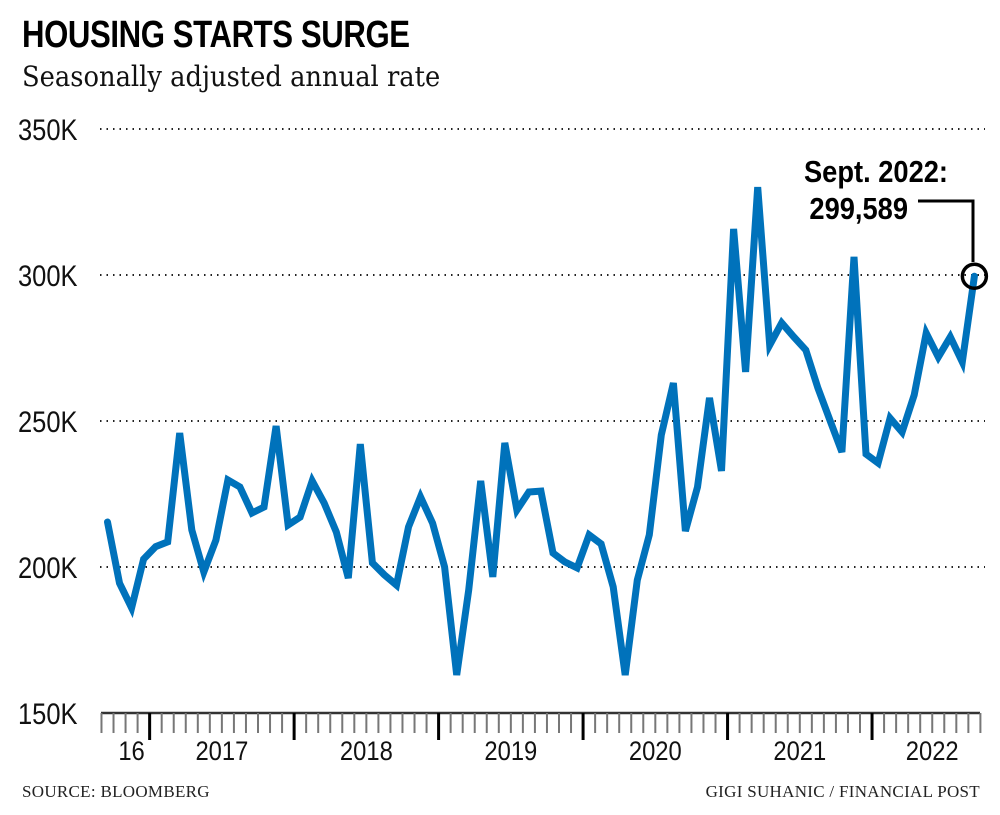 The width and height of the screenshot is (1000, 815). What do you see at coordinates (974, 276) in the screenshot?
I see `annotation-circle` at bounding box center [974, 276].